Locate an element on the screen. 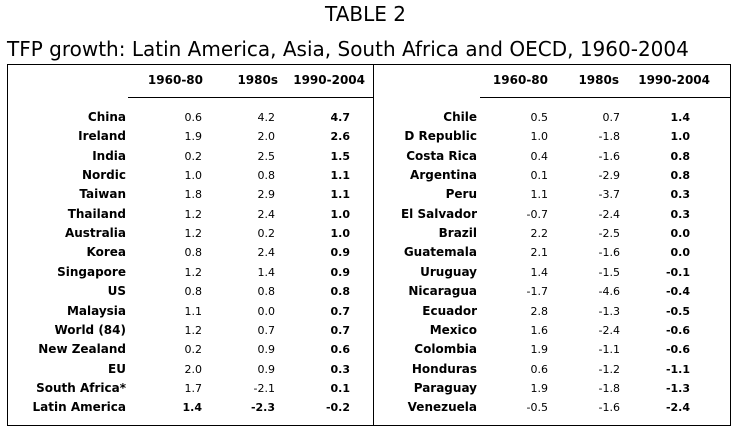 The width and height of the screenshot is (731, 430). left-cell-1980s: 0.7 is located at coordinates (266, 330).